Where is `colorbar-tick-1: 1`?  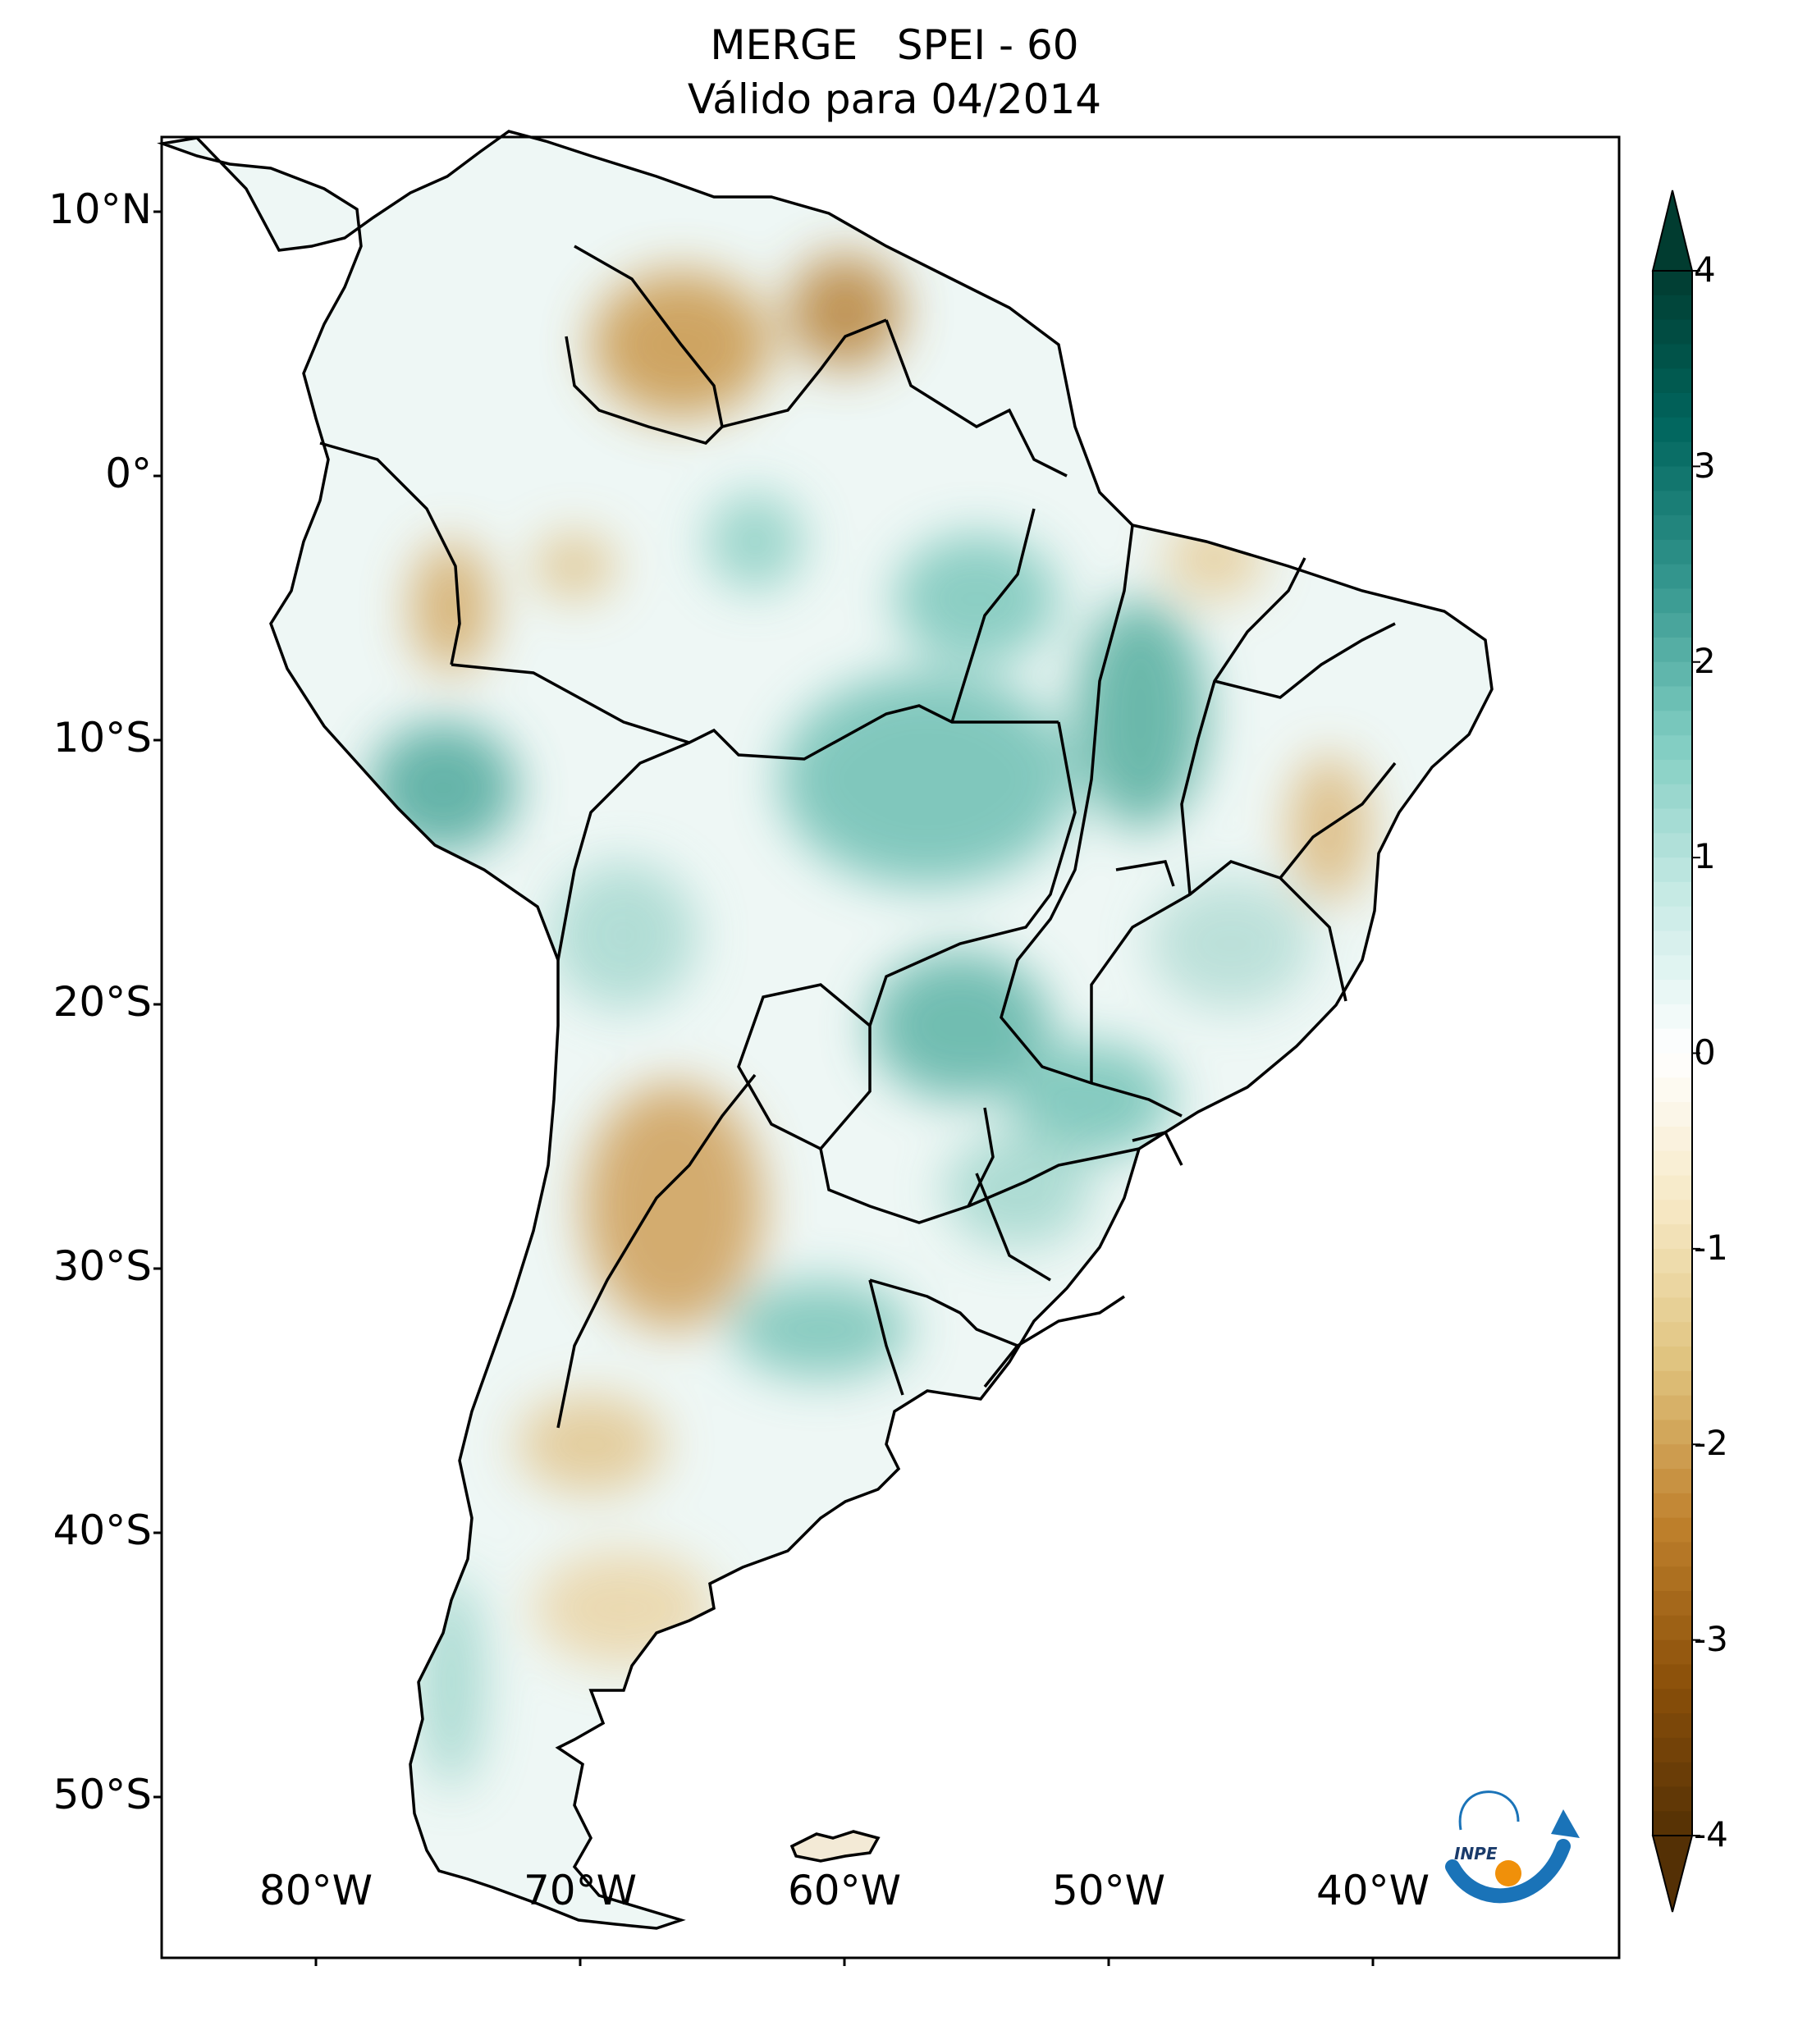
colorbar-tick-1: 1 is located at coordinates (1705, 856).